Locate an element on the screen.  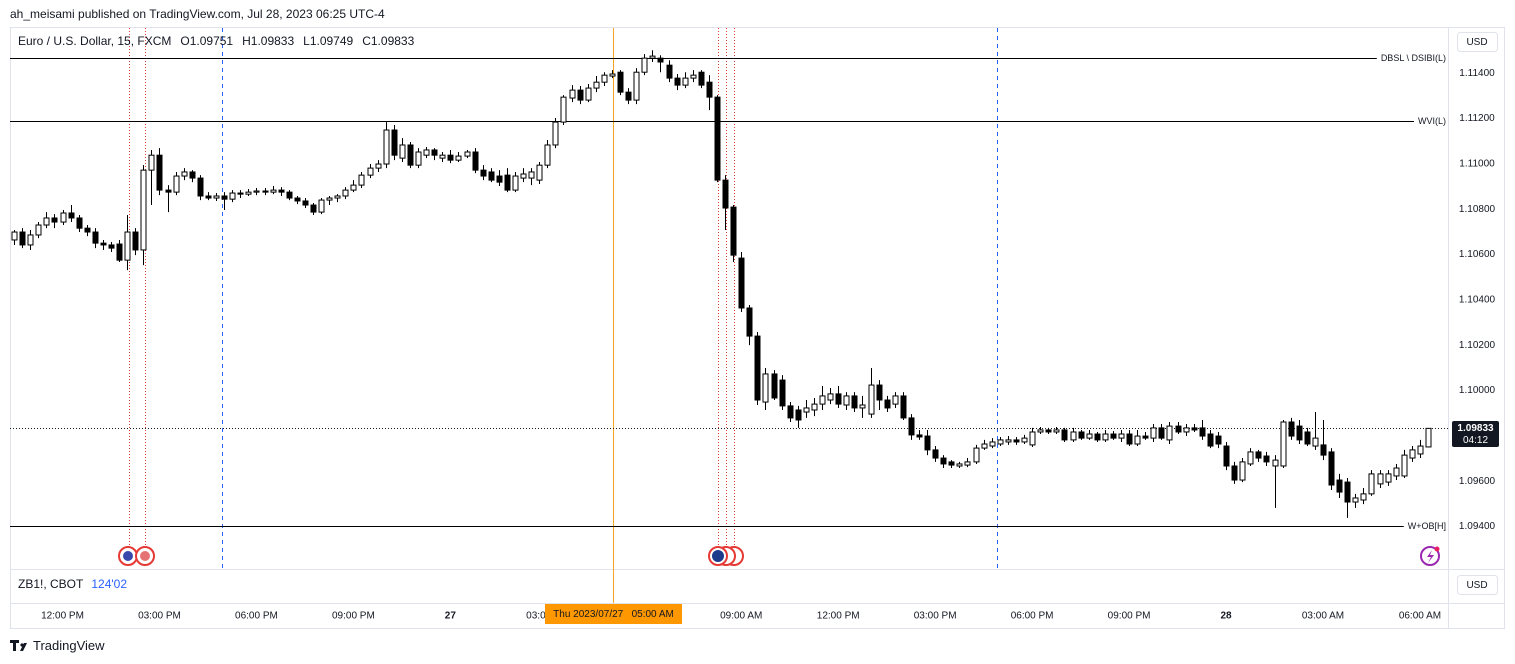
brand-name: TradingView is located at coordinates (69, 645).